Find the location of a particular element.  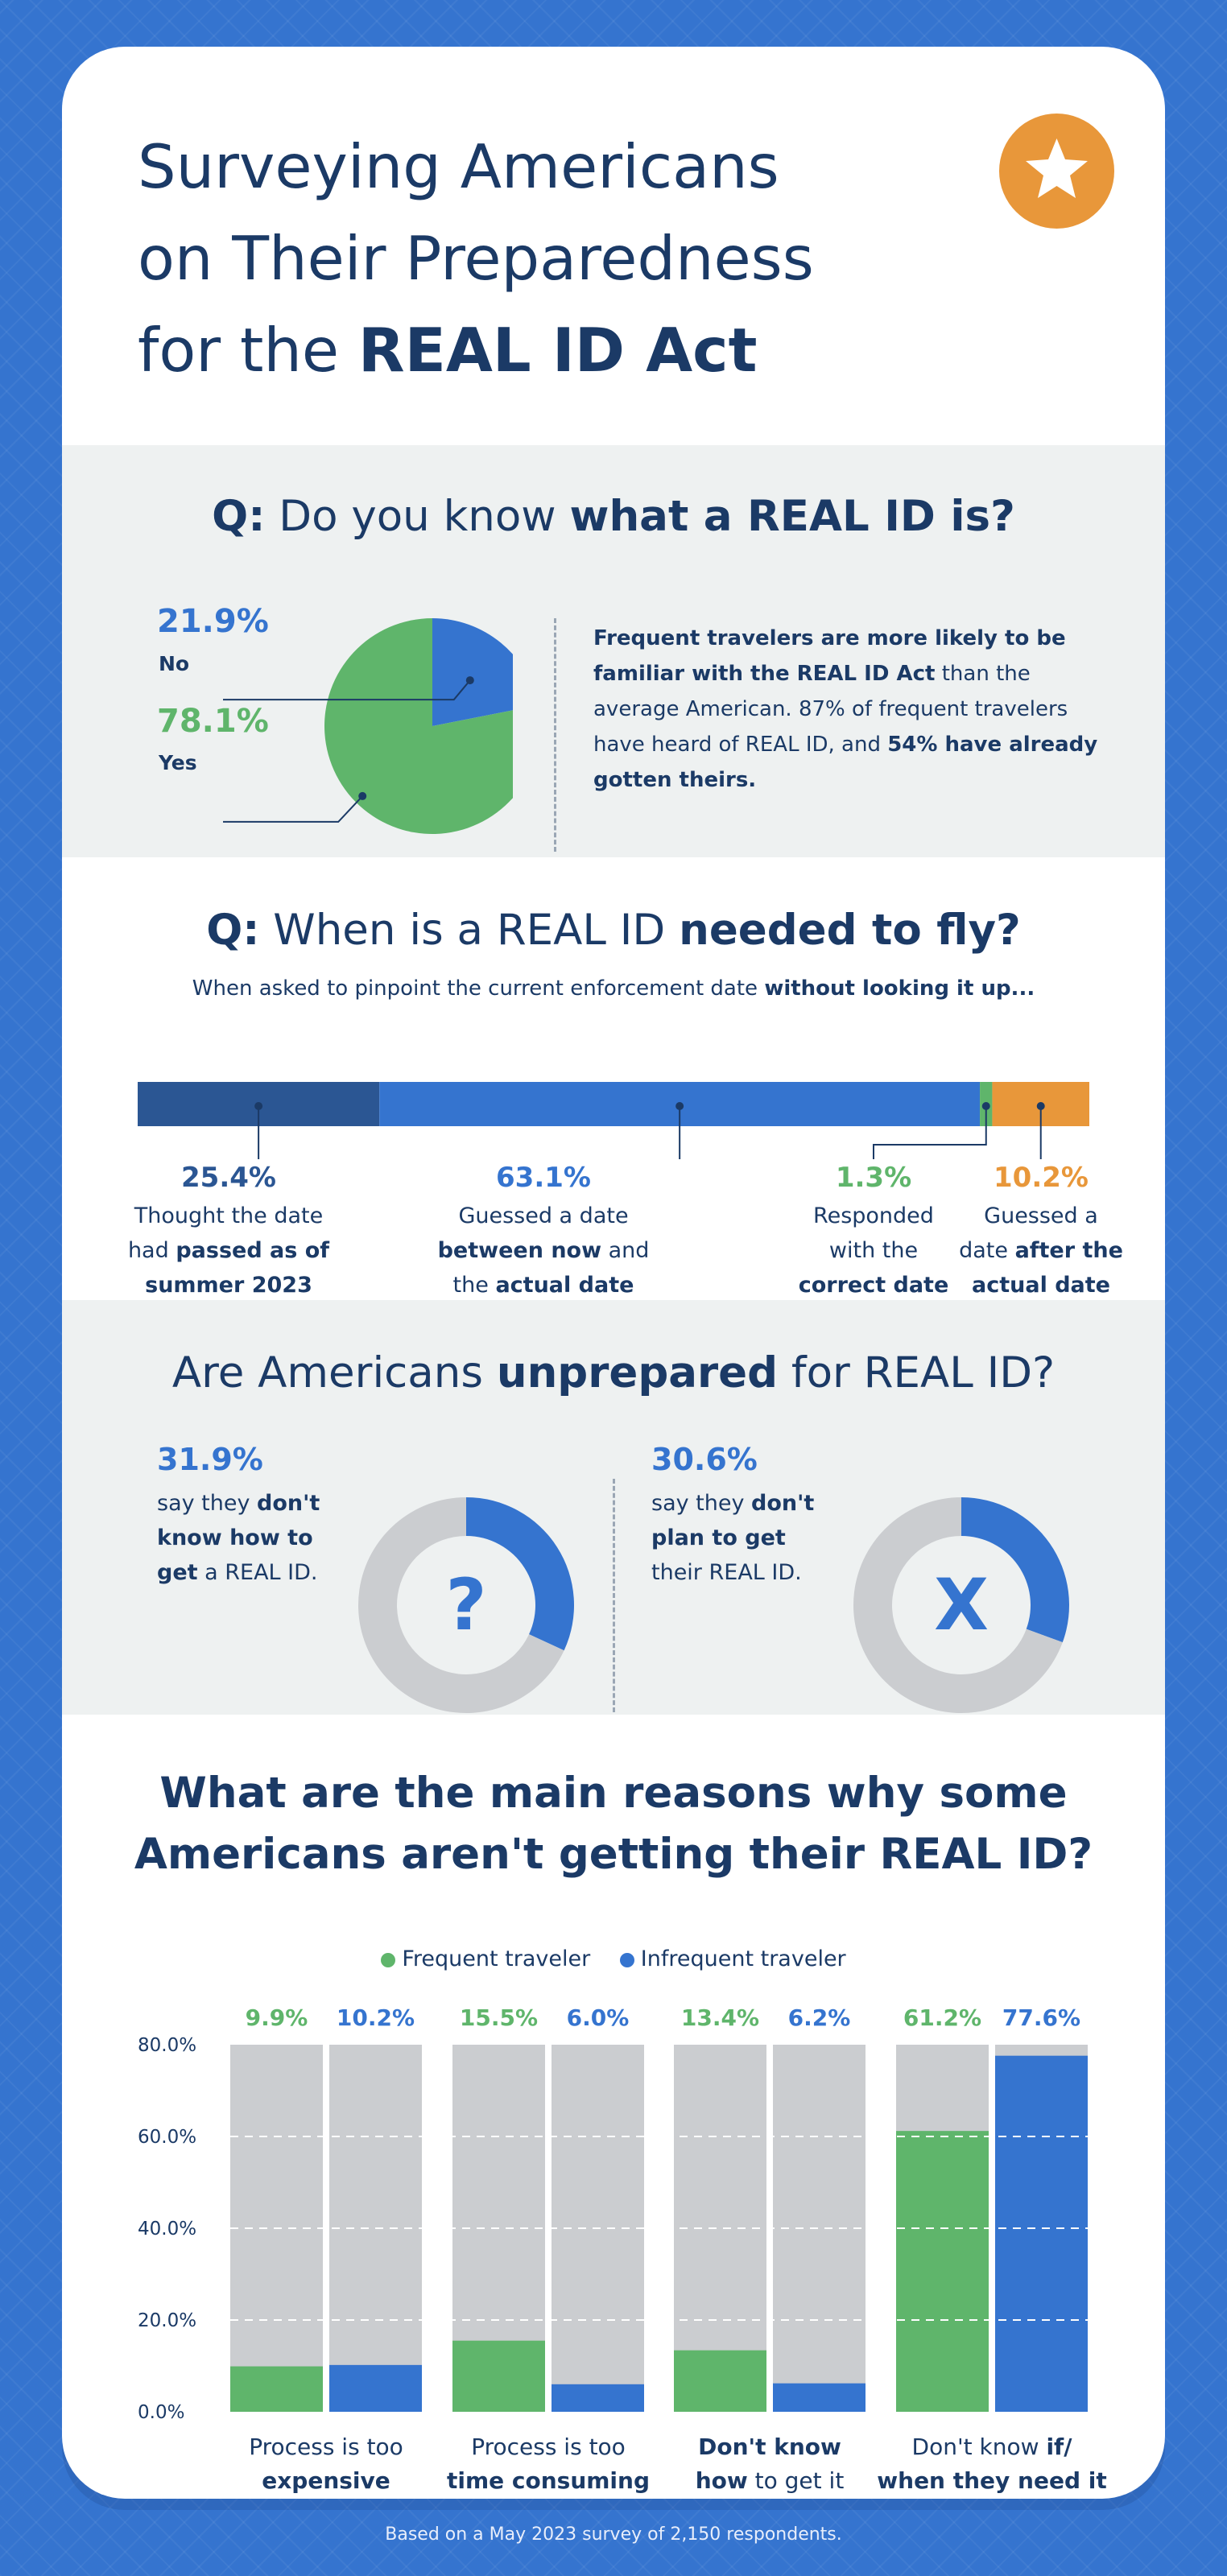

segment-correct-line-2: with the is located at coordinates (873, 1250).